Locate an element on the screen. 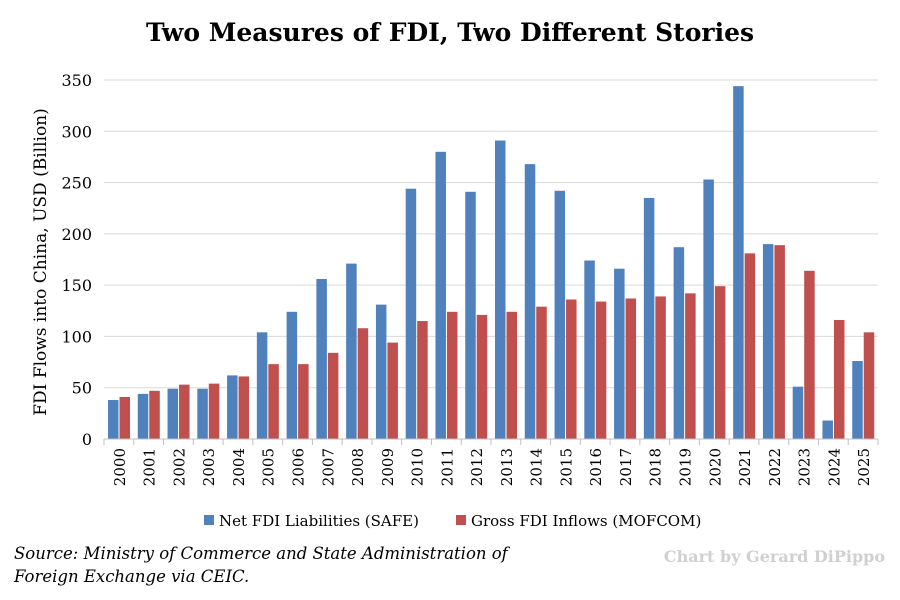 The height and width of the screenshot is (600, 900). x-tick-label: 2013 is located at coordinates (507, 467).